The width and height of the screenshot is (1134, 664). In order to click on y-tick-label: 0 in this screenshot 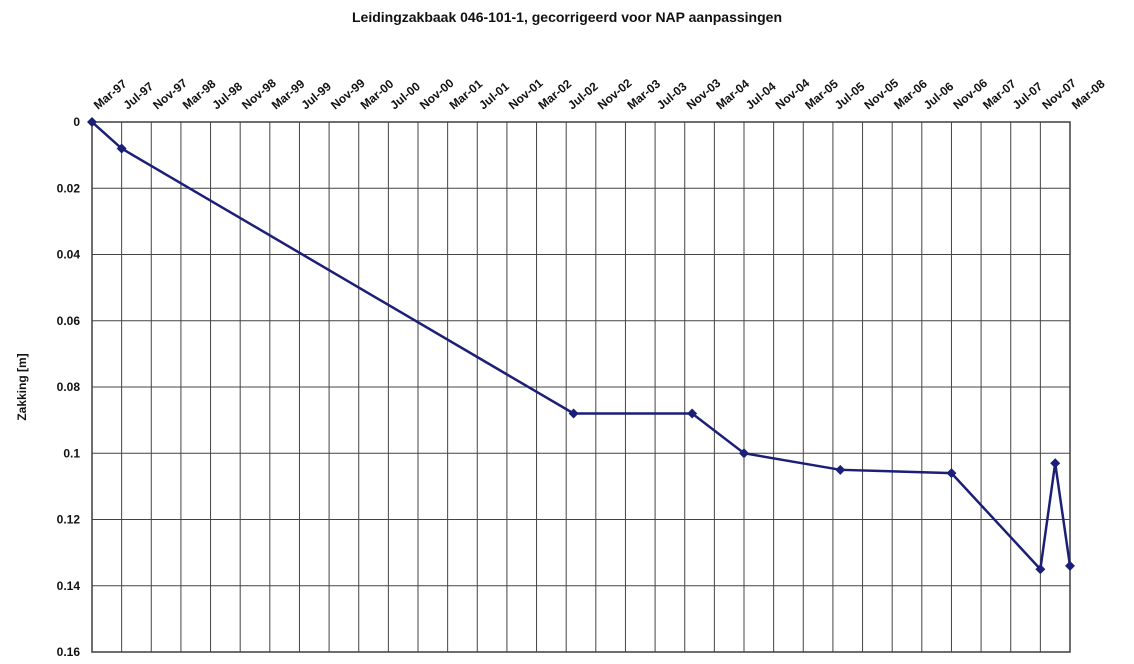, I will do `click(76, 122)`.